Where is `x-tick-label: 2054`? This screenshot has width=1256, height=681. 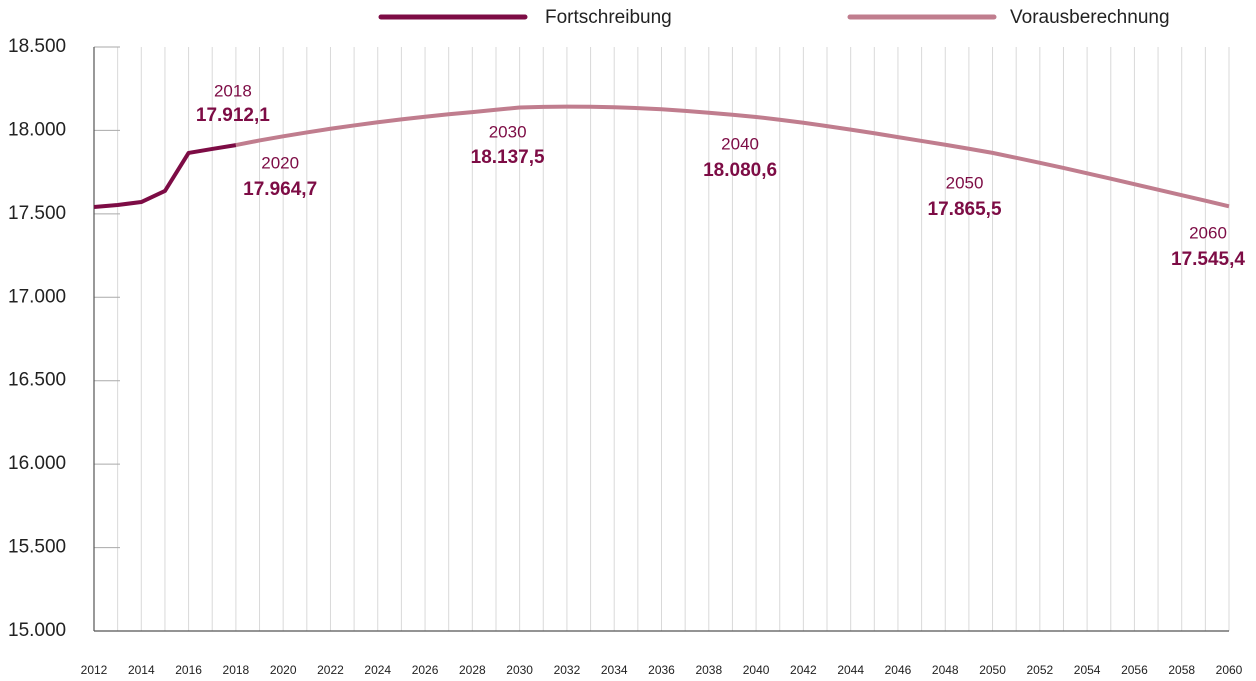 x-tick-label: 2054 is located at coordinates (1087, 670).